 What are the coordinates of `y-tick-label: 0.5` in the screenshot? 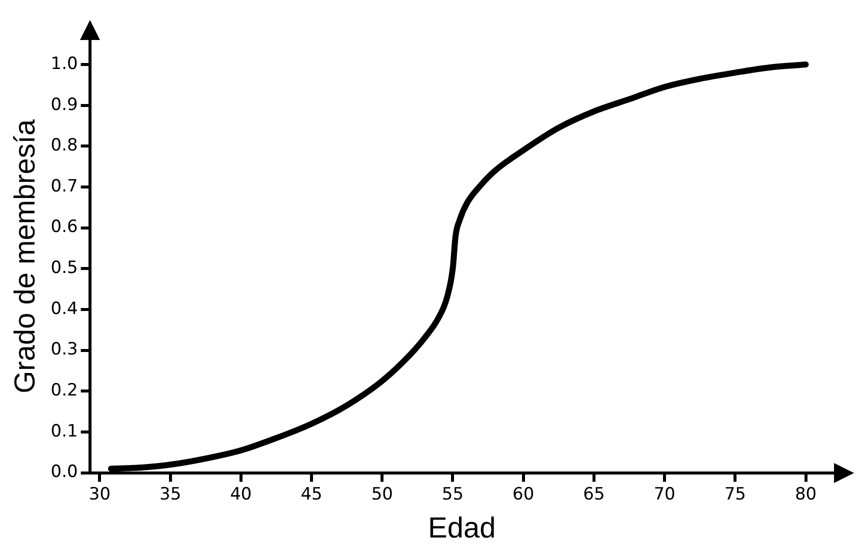 It's located at (64, 268).